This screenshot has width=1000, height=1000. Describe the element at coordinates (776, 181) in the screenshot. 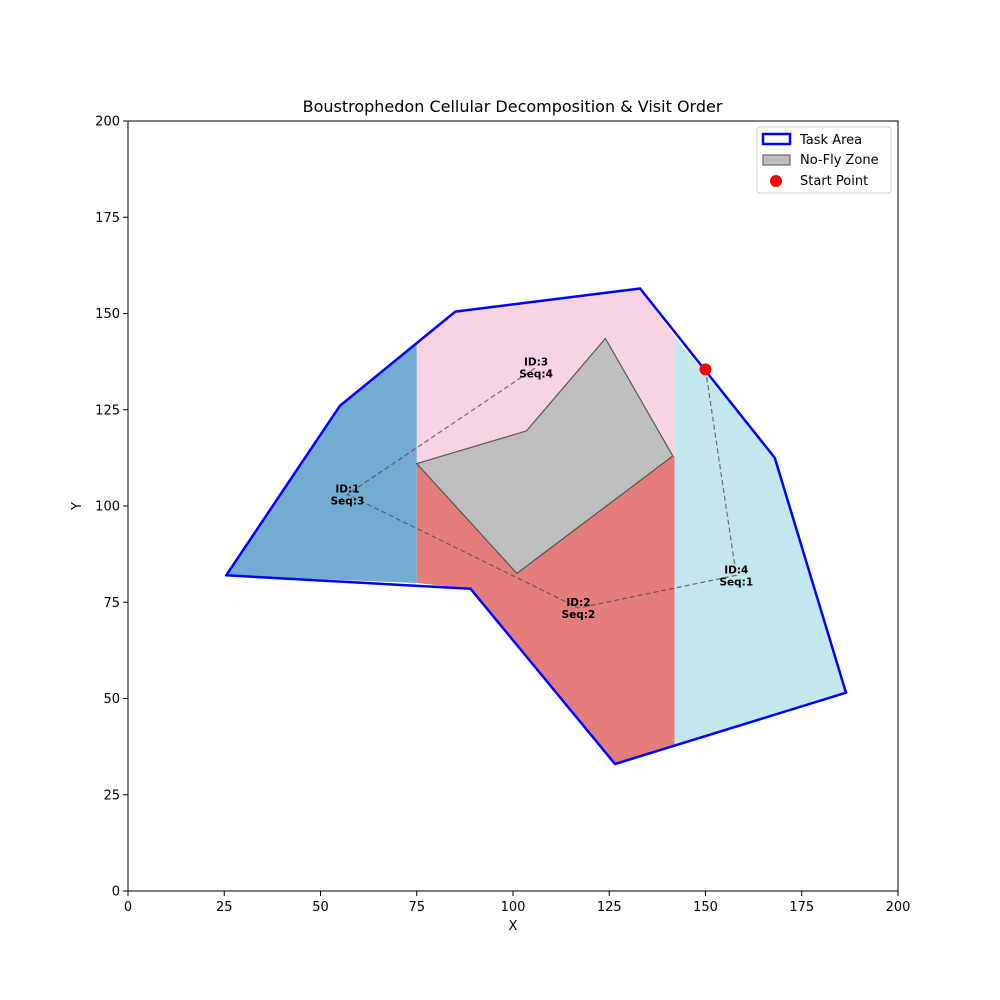

I see `legend-start-point-marker` at that location.